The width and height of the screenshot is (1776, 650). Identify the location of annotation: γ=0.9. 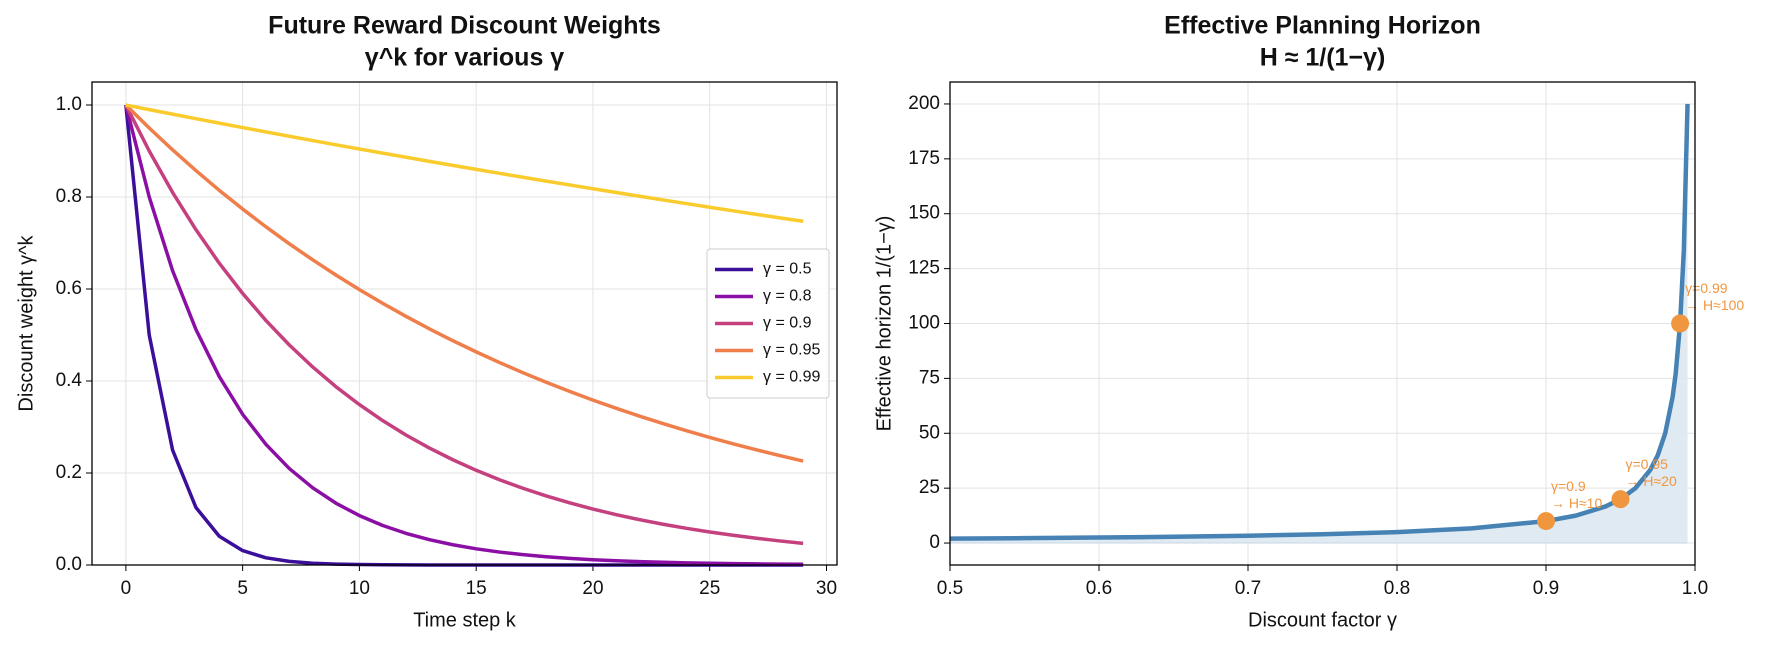
(1568, 486).